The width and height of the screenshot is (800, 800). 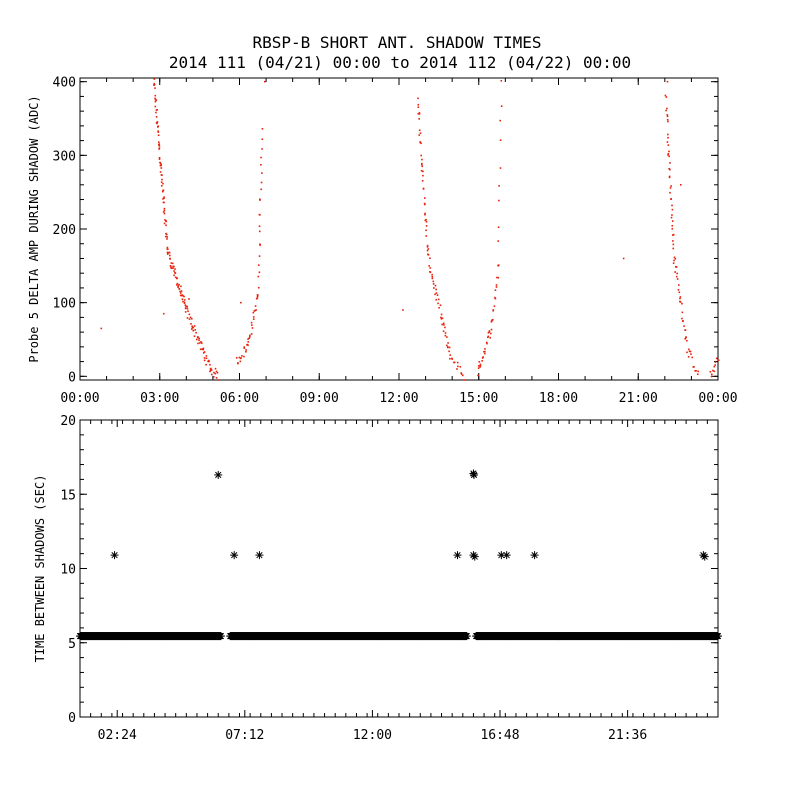 What do you see at coordinates (466, 636) in the screenshot?
I see `asterisk-marker` at bounding box center [466, 636].